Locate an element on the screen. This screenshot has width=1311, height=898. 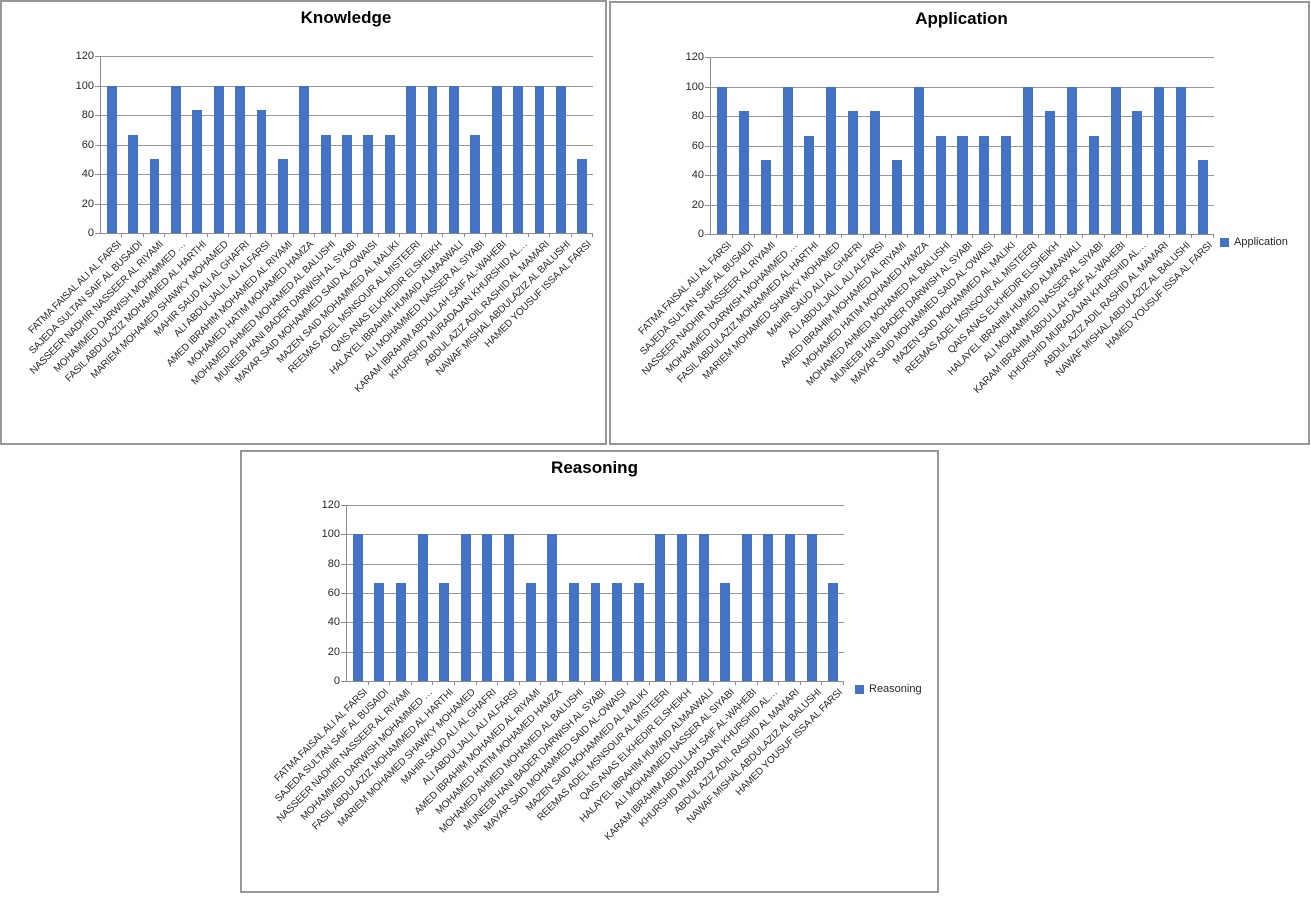
y-tick-label: 120 is located at coordinates (84, 56).